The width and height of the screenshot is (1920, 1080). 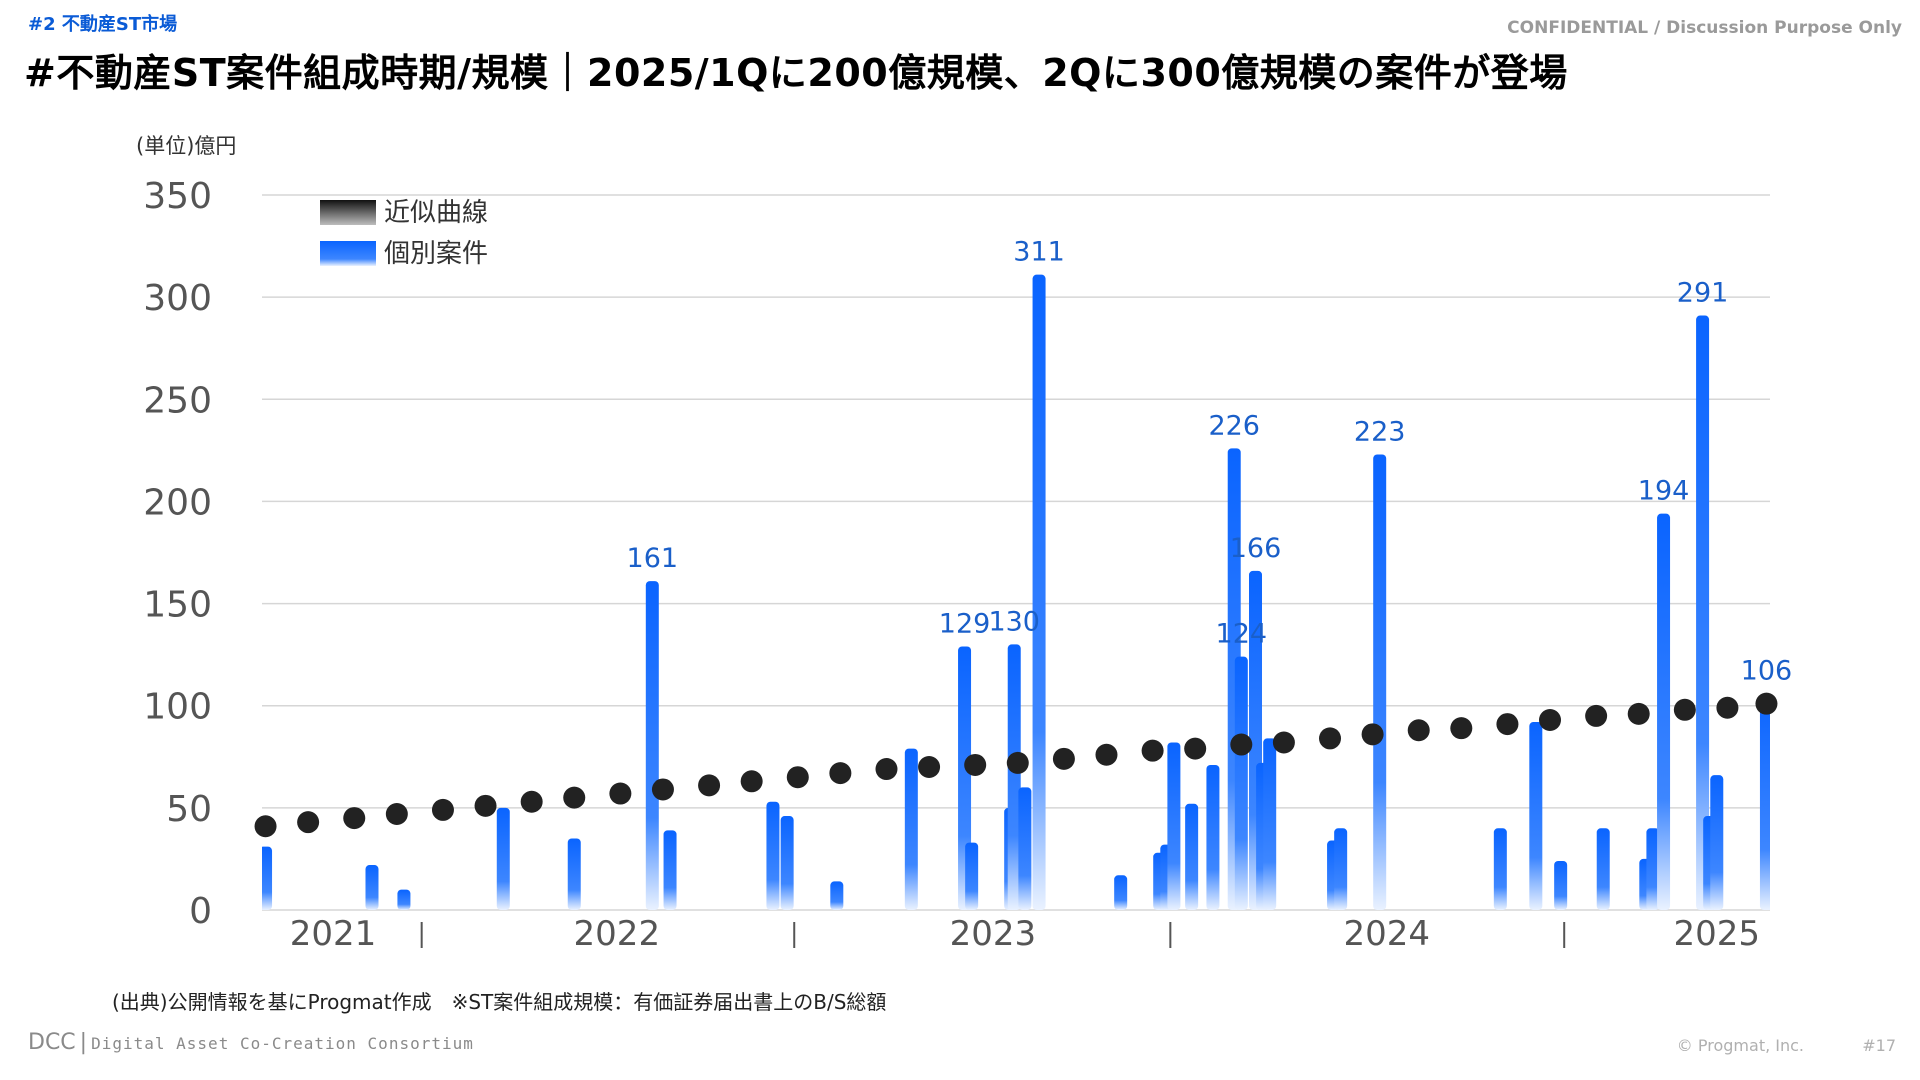 What do you see at coordinates (1256, 548) in the screenshot?
I see `data-label: 166` at bounding box center [1256, 548].